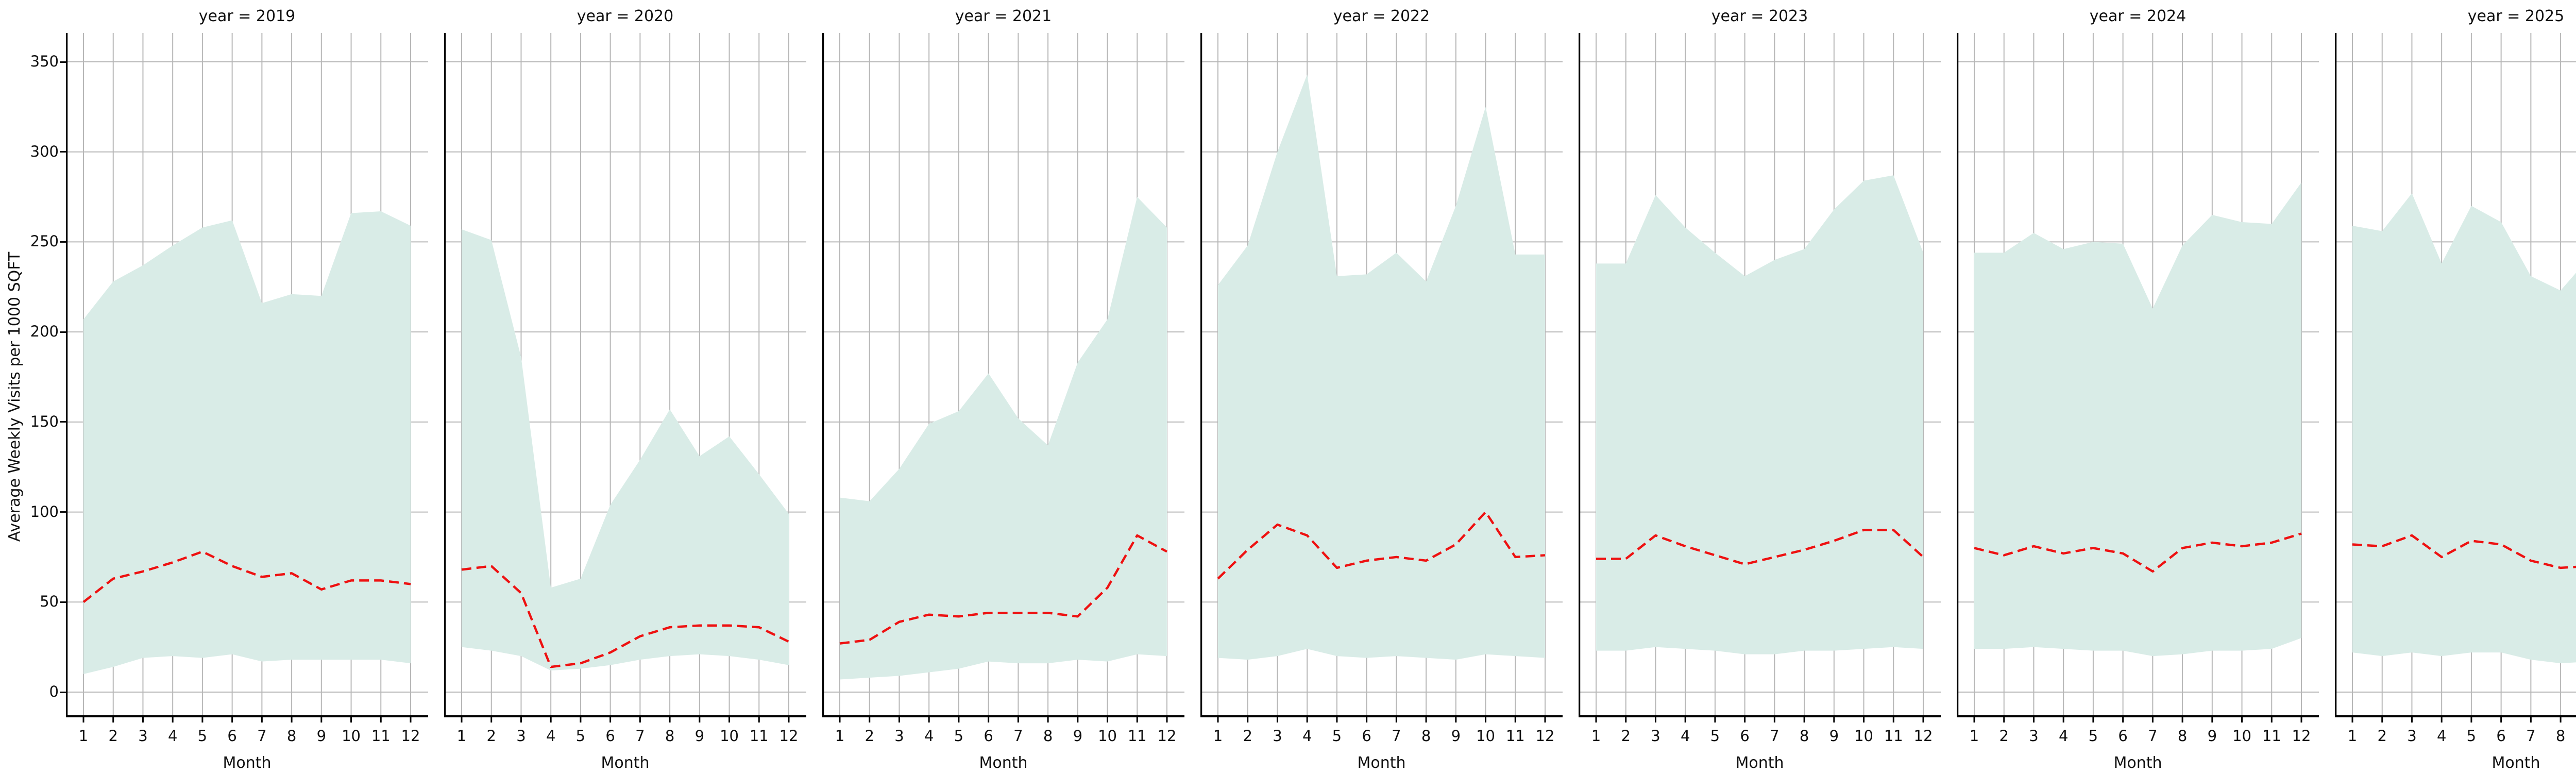 This screenshot has width=2576, height=773. What do you see at coordinates (2138, 16) in the screenshot?
I see `facet-title: year = 2024` at bounding box center [2138, 16].